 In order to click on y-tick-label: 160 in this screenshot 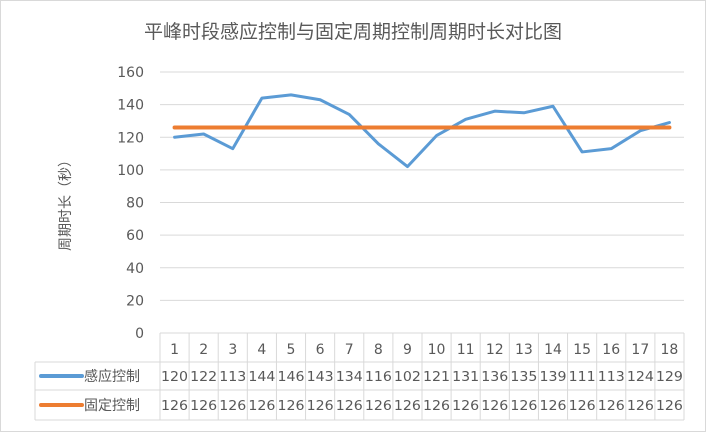, I will do `click(130, 73)`.